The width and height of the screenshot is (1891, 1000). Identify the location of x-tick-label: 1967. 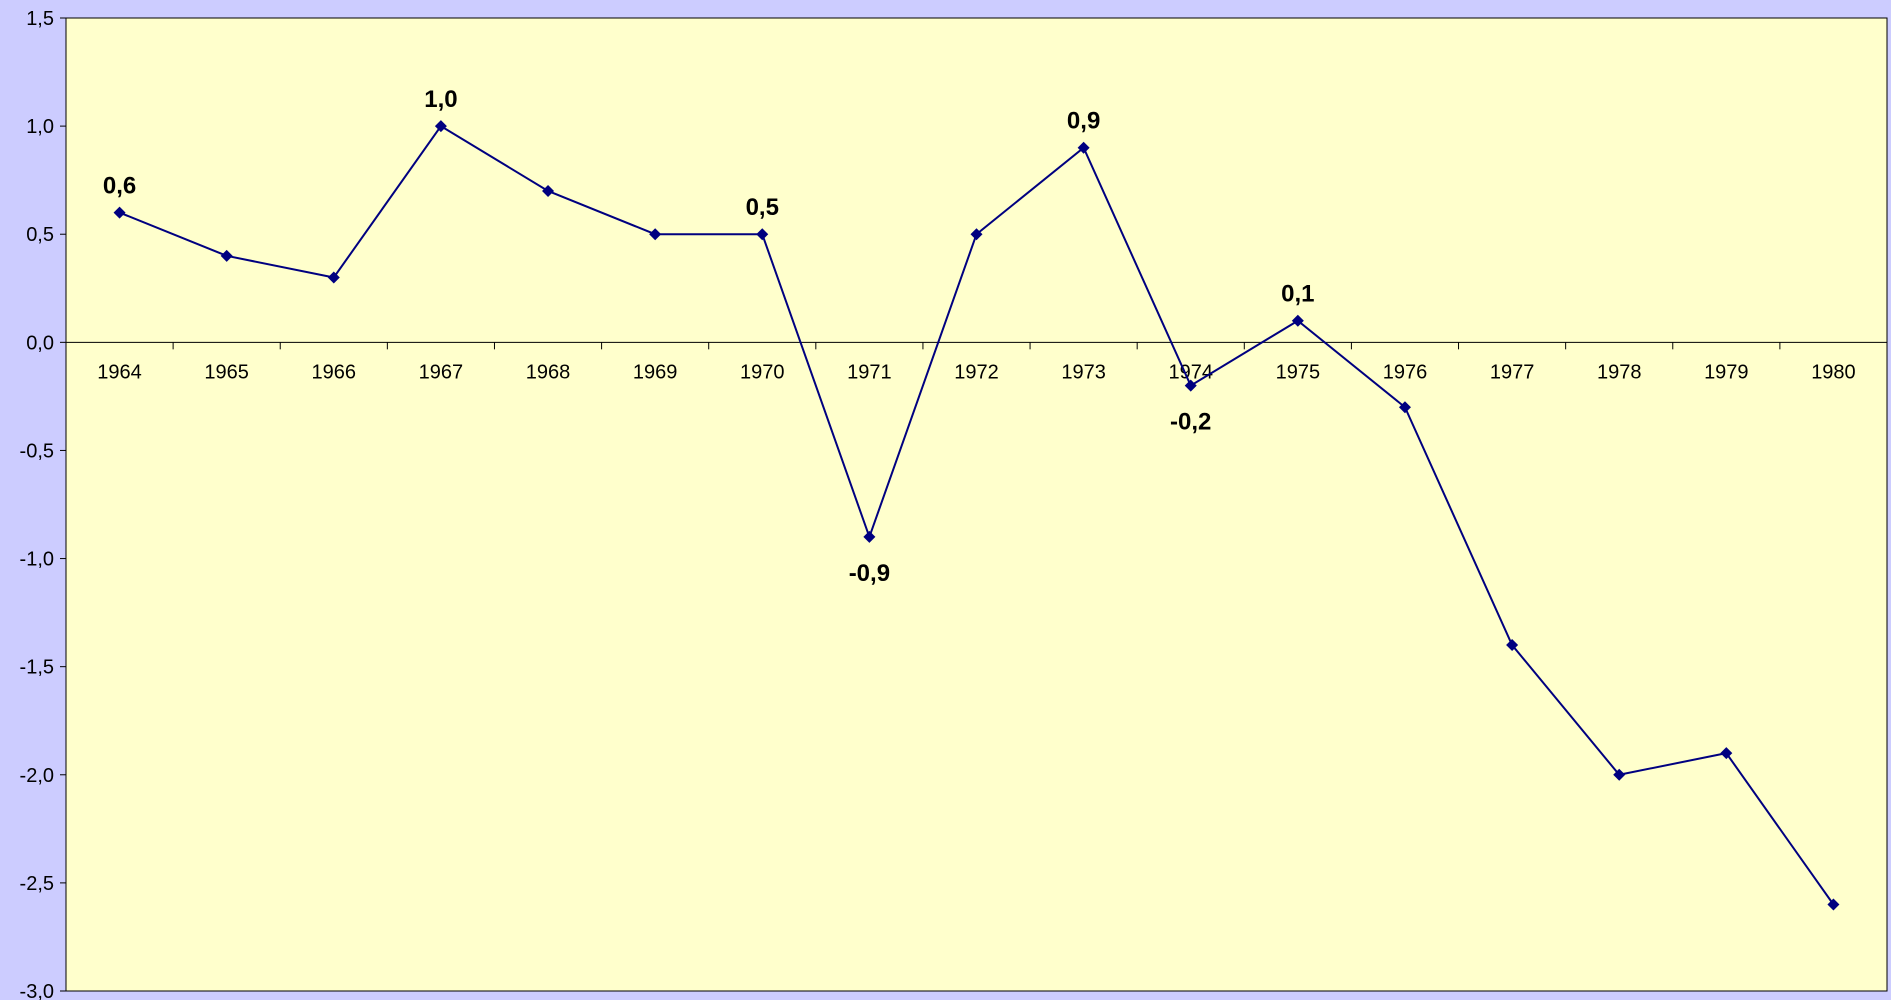
(441, 372).